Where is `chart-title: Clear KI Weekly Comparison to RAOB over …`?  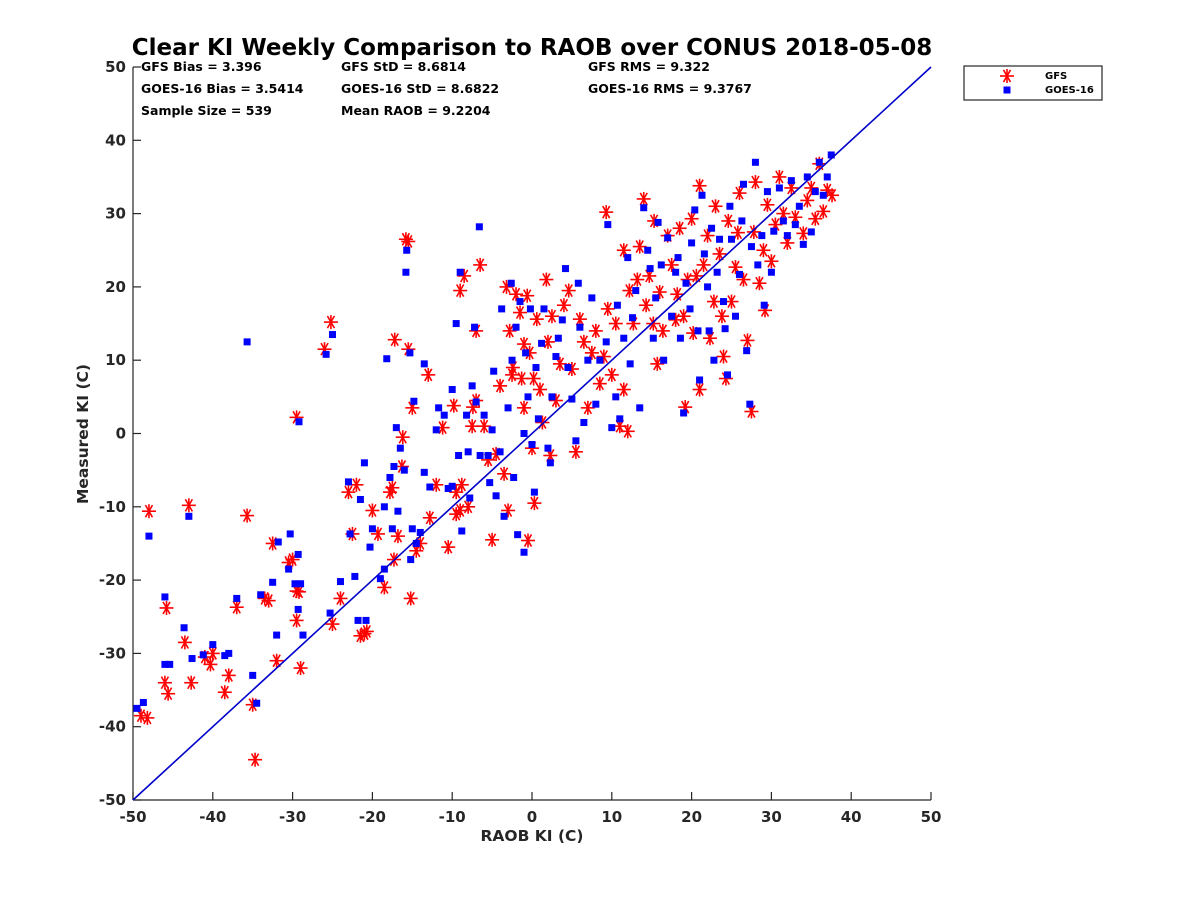
chart-title: Clear KI Weekly Comparison to RAOB over … is located at coordinates (532, 48).